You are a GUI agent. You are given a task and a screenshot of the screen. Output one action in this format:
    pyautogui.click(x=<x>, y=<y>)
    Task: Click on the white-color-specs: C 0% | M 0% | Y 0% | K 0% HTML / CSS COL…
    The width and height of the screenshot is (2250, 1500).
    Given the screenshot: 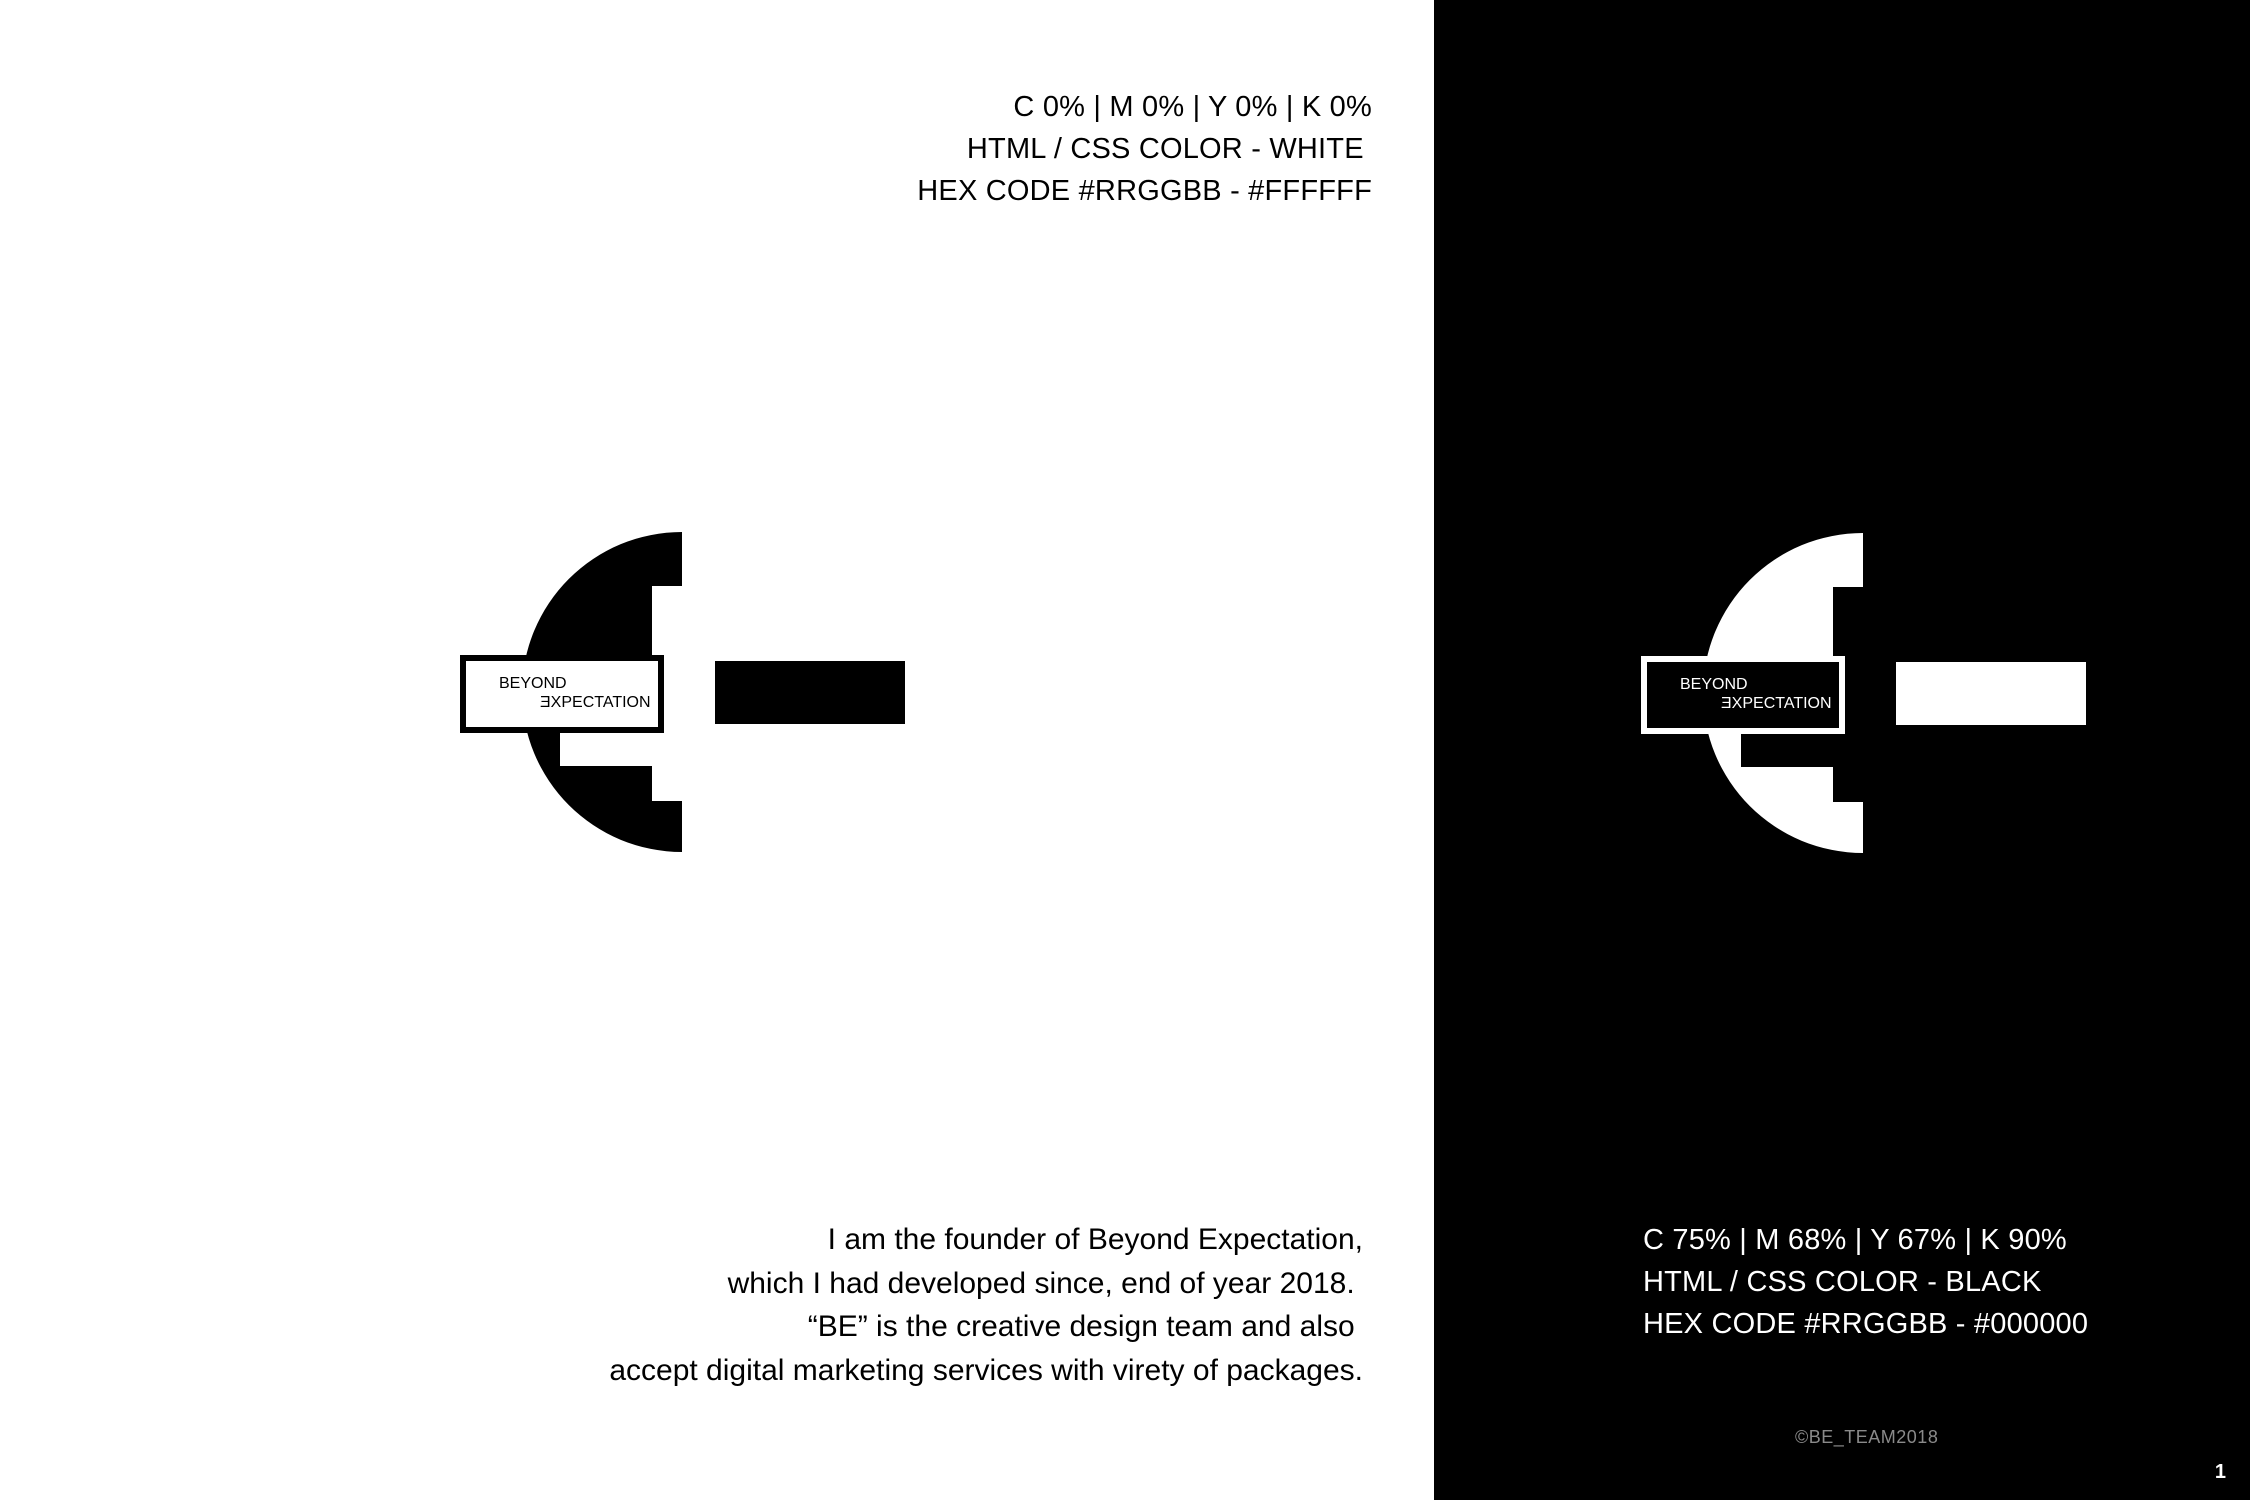 What is the action you would take?
    pyautogui.click(x=1144, y=149)
    